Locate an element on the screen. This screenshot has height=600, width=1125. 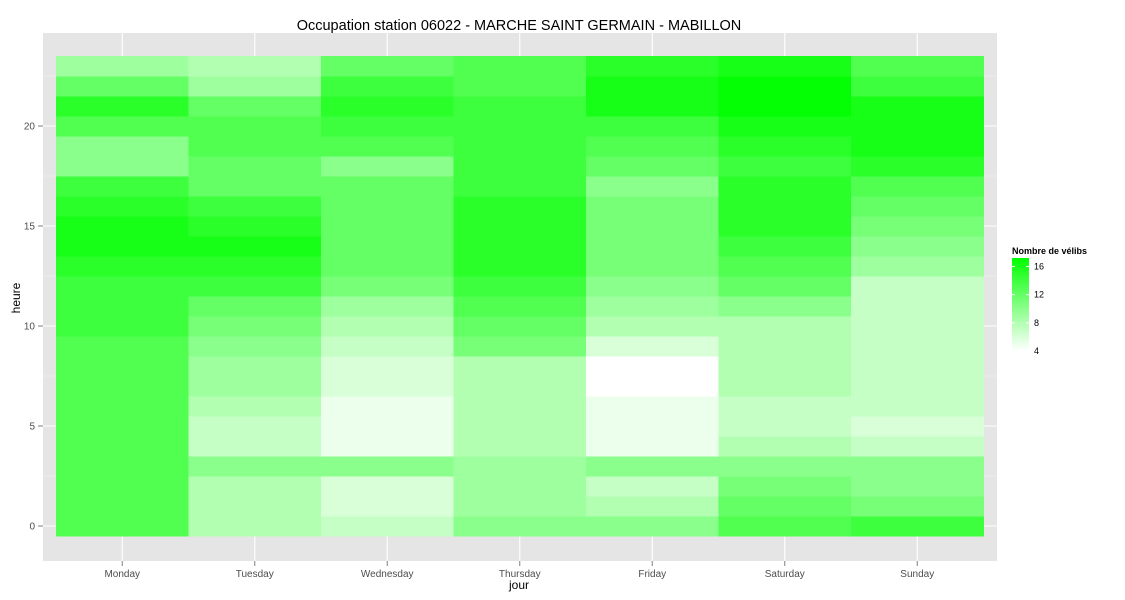
x-tick-label: Monday is located at coordinates (122, 574).